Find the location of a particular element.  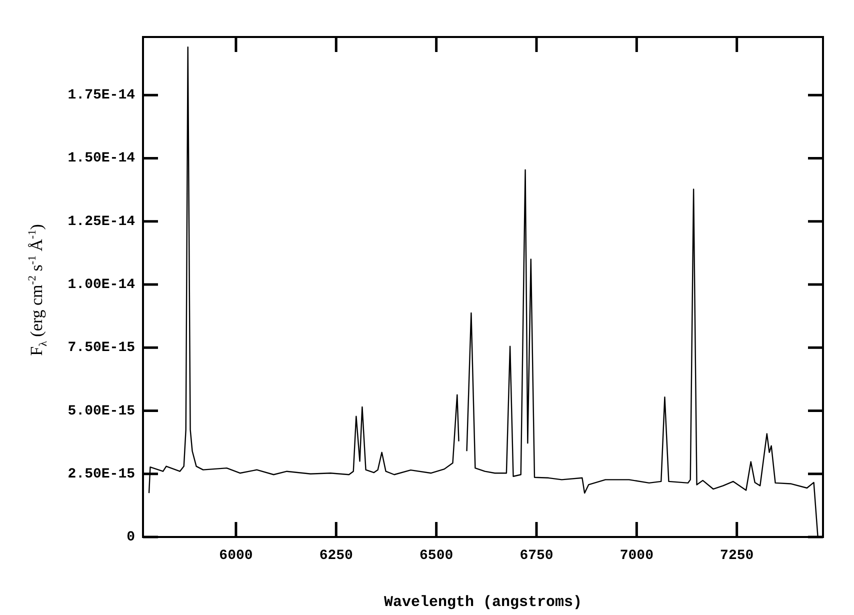

x-tick-label: 7250 is located at coordinates (737, 556).